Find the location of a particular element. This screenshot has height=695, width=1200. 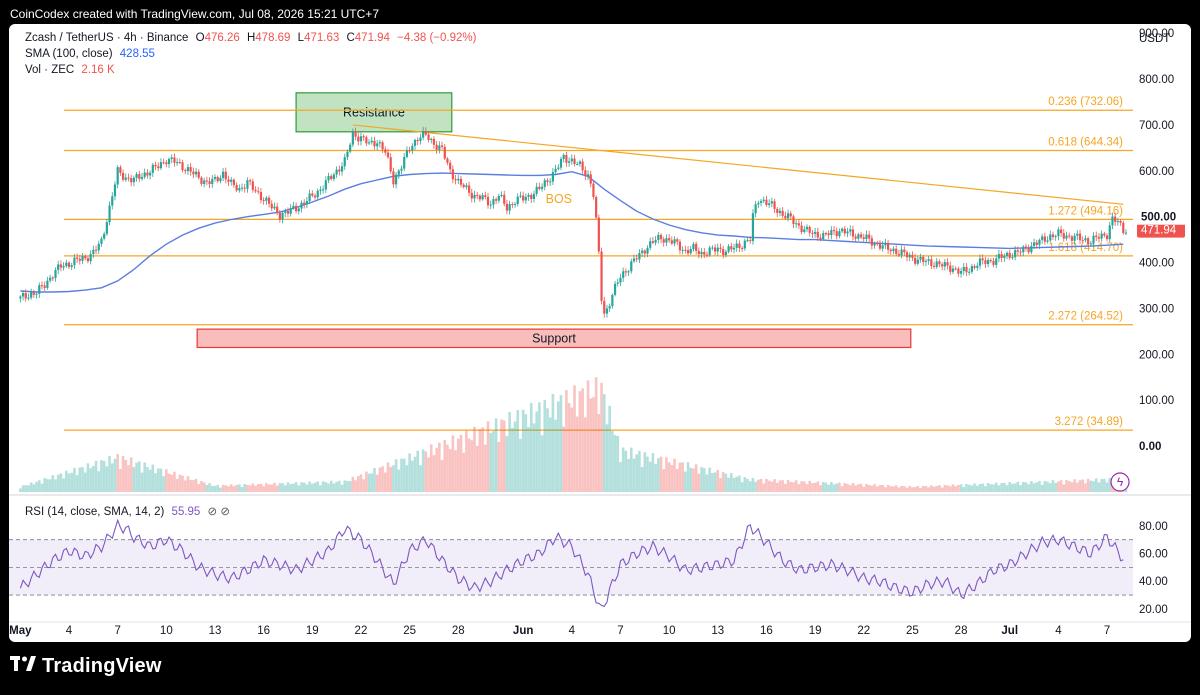

volume-value: 2.16 K is located at coordinates (98, 70).